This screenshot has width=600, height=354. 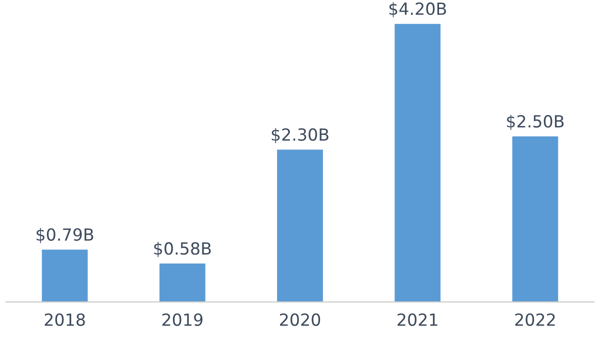 What do you see at coordinates (64, 319) in the screenshot?
I see `x-tick-label: 2018` at bounding box center [64, 319].